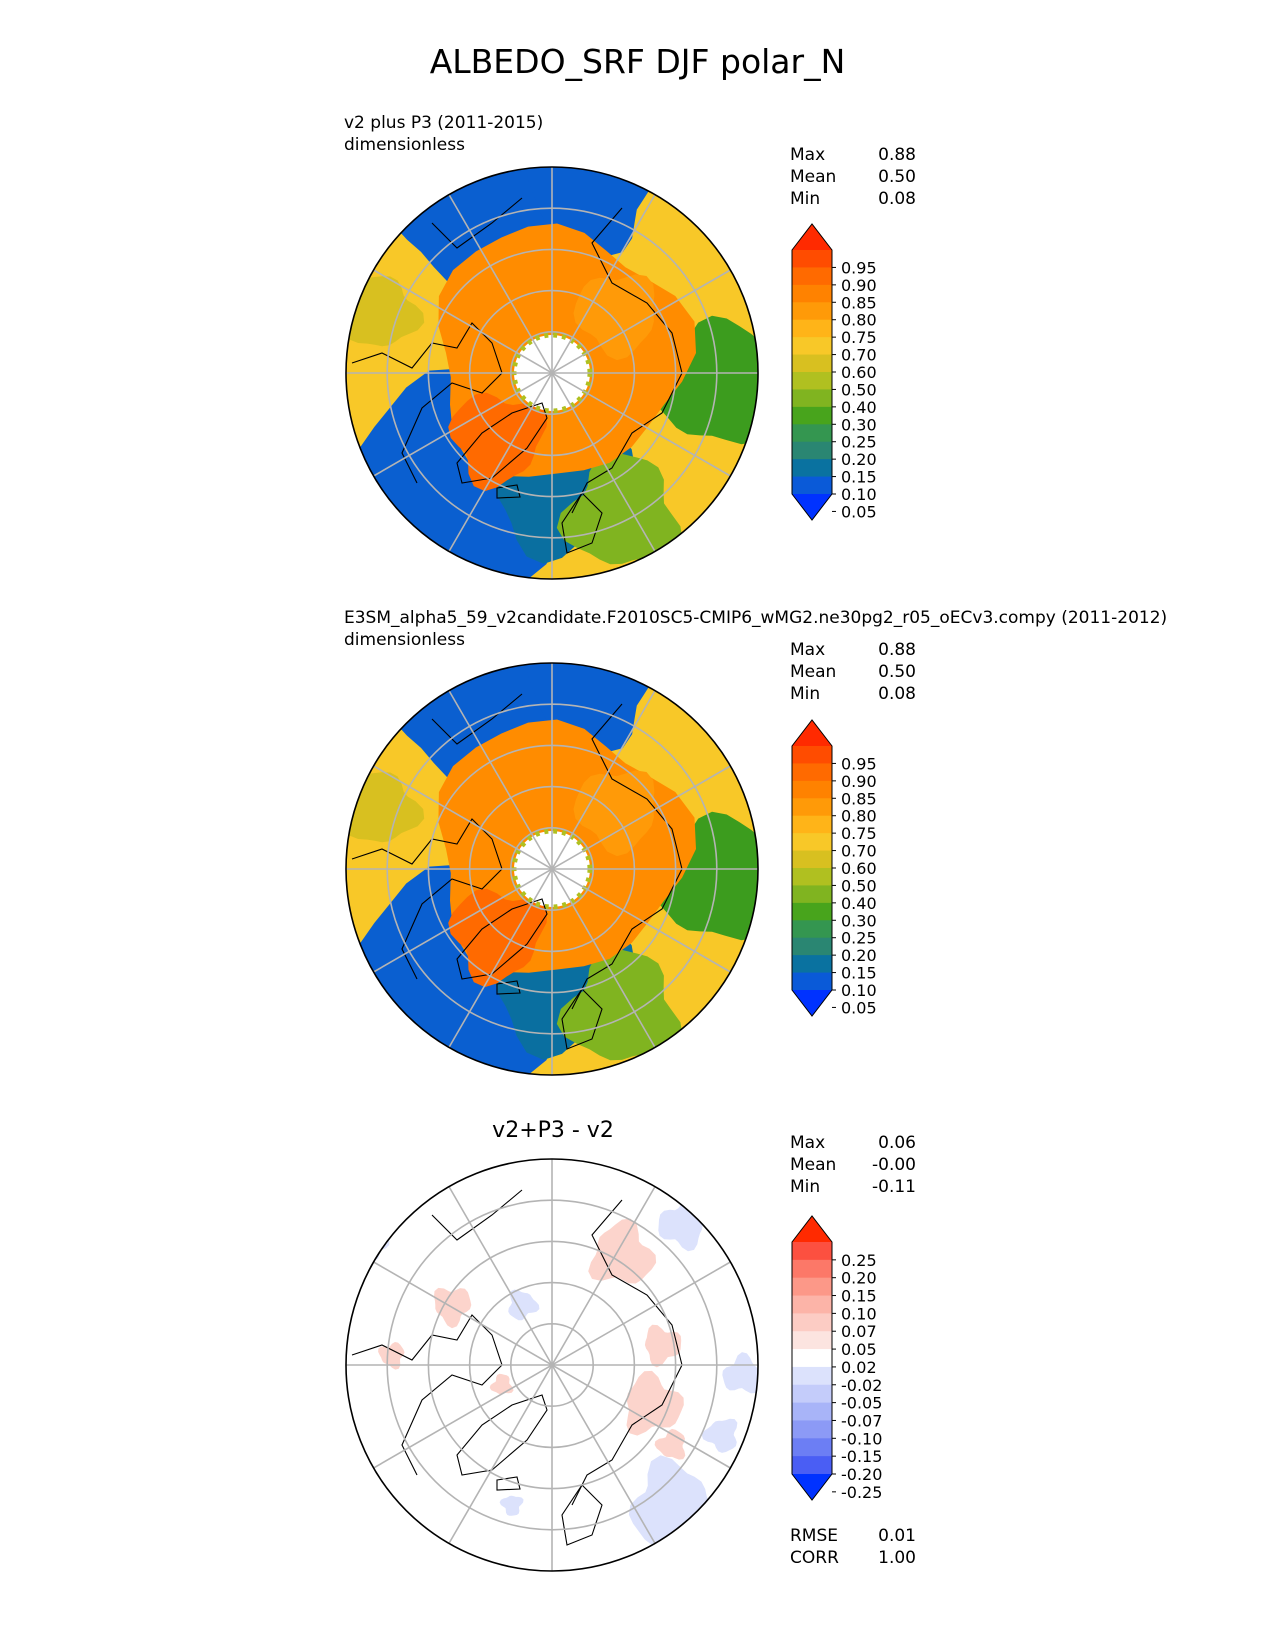 Image resolution: width=1275 pixels, height=1650 pixels. What do you see at coordinates (861, 1456) in the screenshot?
I see `colorbar-tick-label: -0.15` at bounding box center [861, 1456].